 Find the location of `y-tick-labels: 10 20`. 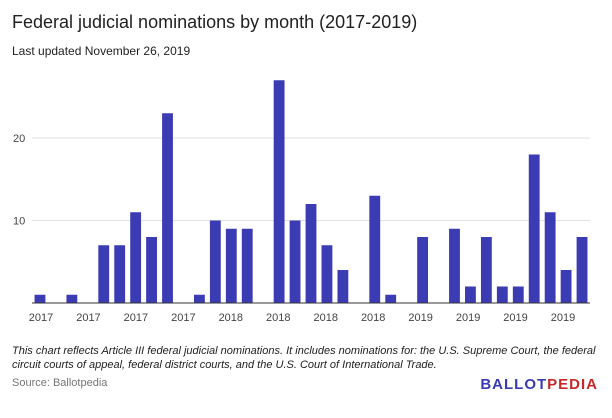

y-tick-labels: 10 20 is located at coordinates (19, 180).